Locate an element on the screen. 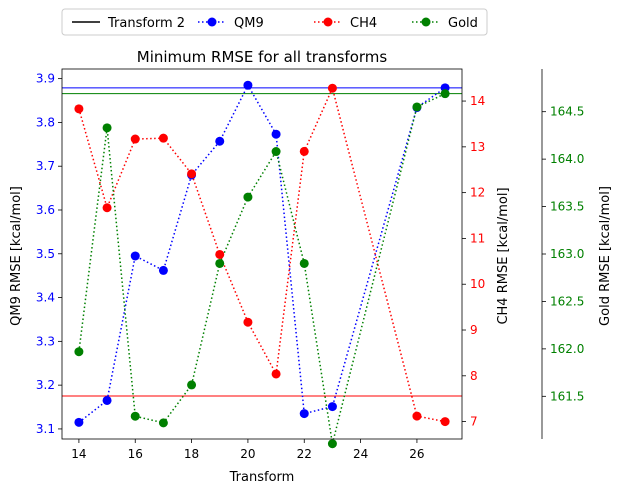 Image resolution: width=621 pixels, height=493 pixels. ch4-tick-label-14: 14 is located at coordinates (477, 101).